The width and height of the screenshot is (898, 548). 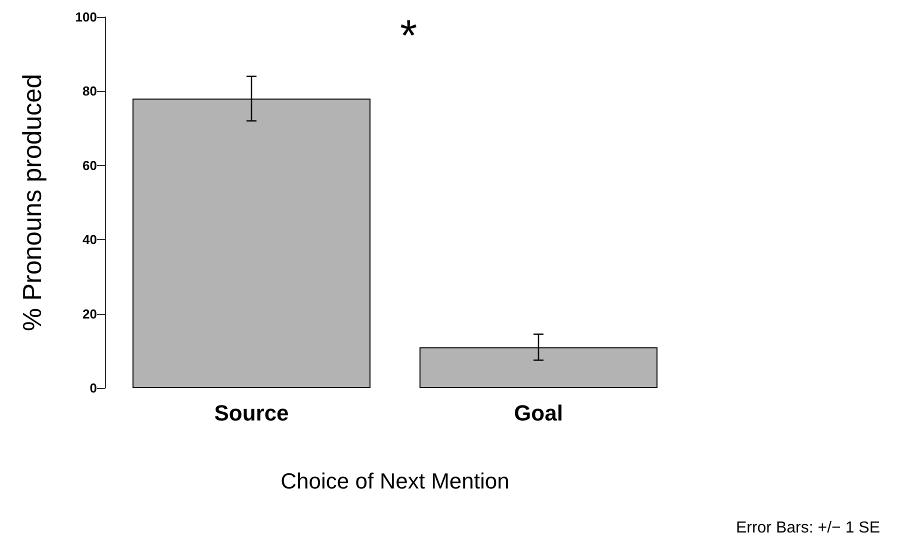 What do you see at coordinates (409, 36) in the screenshot?
I see `annotation: *` at bounding box center [409, 36].